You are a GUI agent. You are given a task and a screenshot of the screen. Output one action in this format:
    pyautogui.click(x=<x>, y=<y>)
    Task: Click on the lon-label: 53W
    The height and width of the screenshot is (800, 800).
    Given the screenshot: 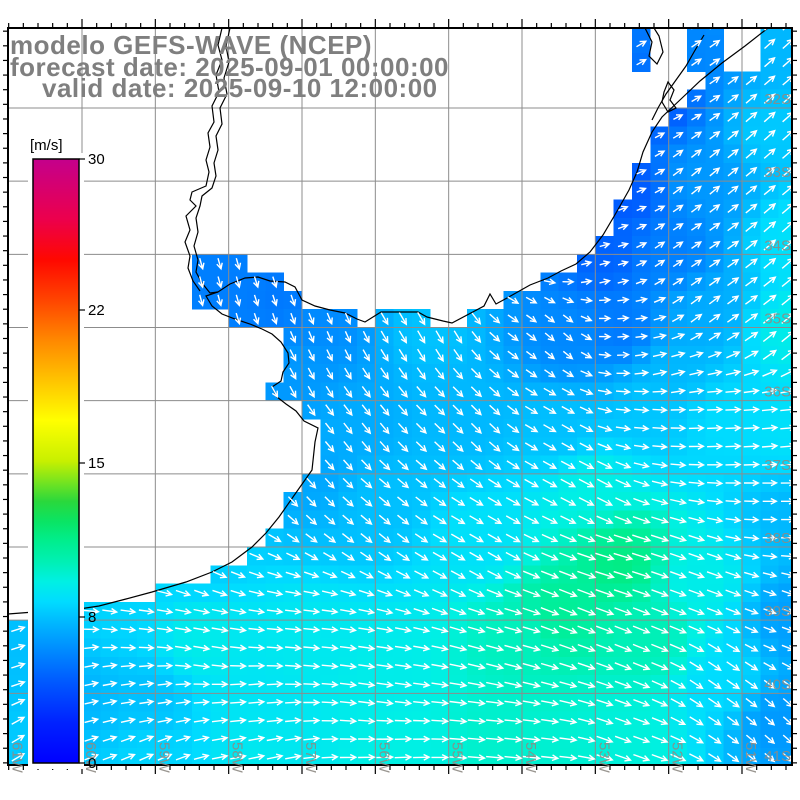 What is the action you would take?
    pyautogui.click(x=603, y=758)
    